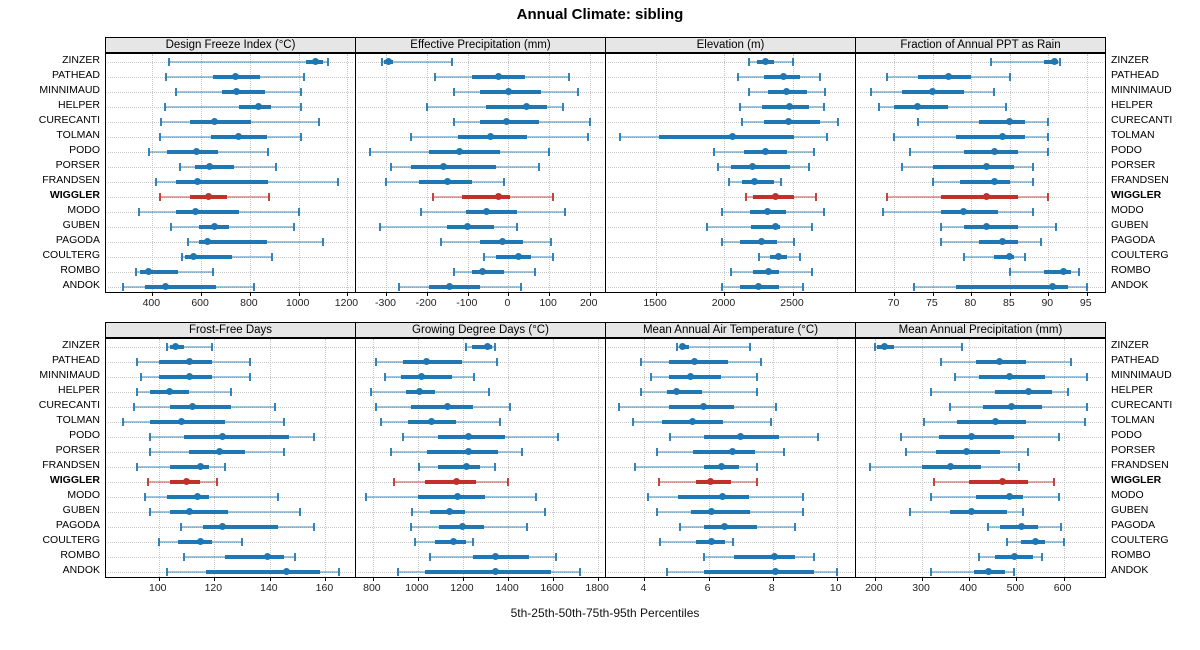  What do you see at coordinates (81, 285) in the screenshot?
I see `site-label-left-andok: ANDOK` at bounding box center [81, 285].